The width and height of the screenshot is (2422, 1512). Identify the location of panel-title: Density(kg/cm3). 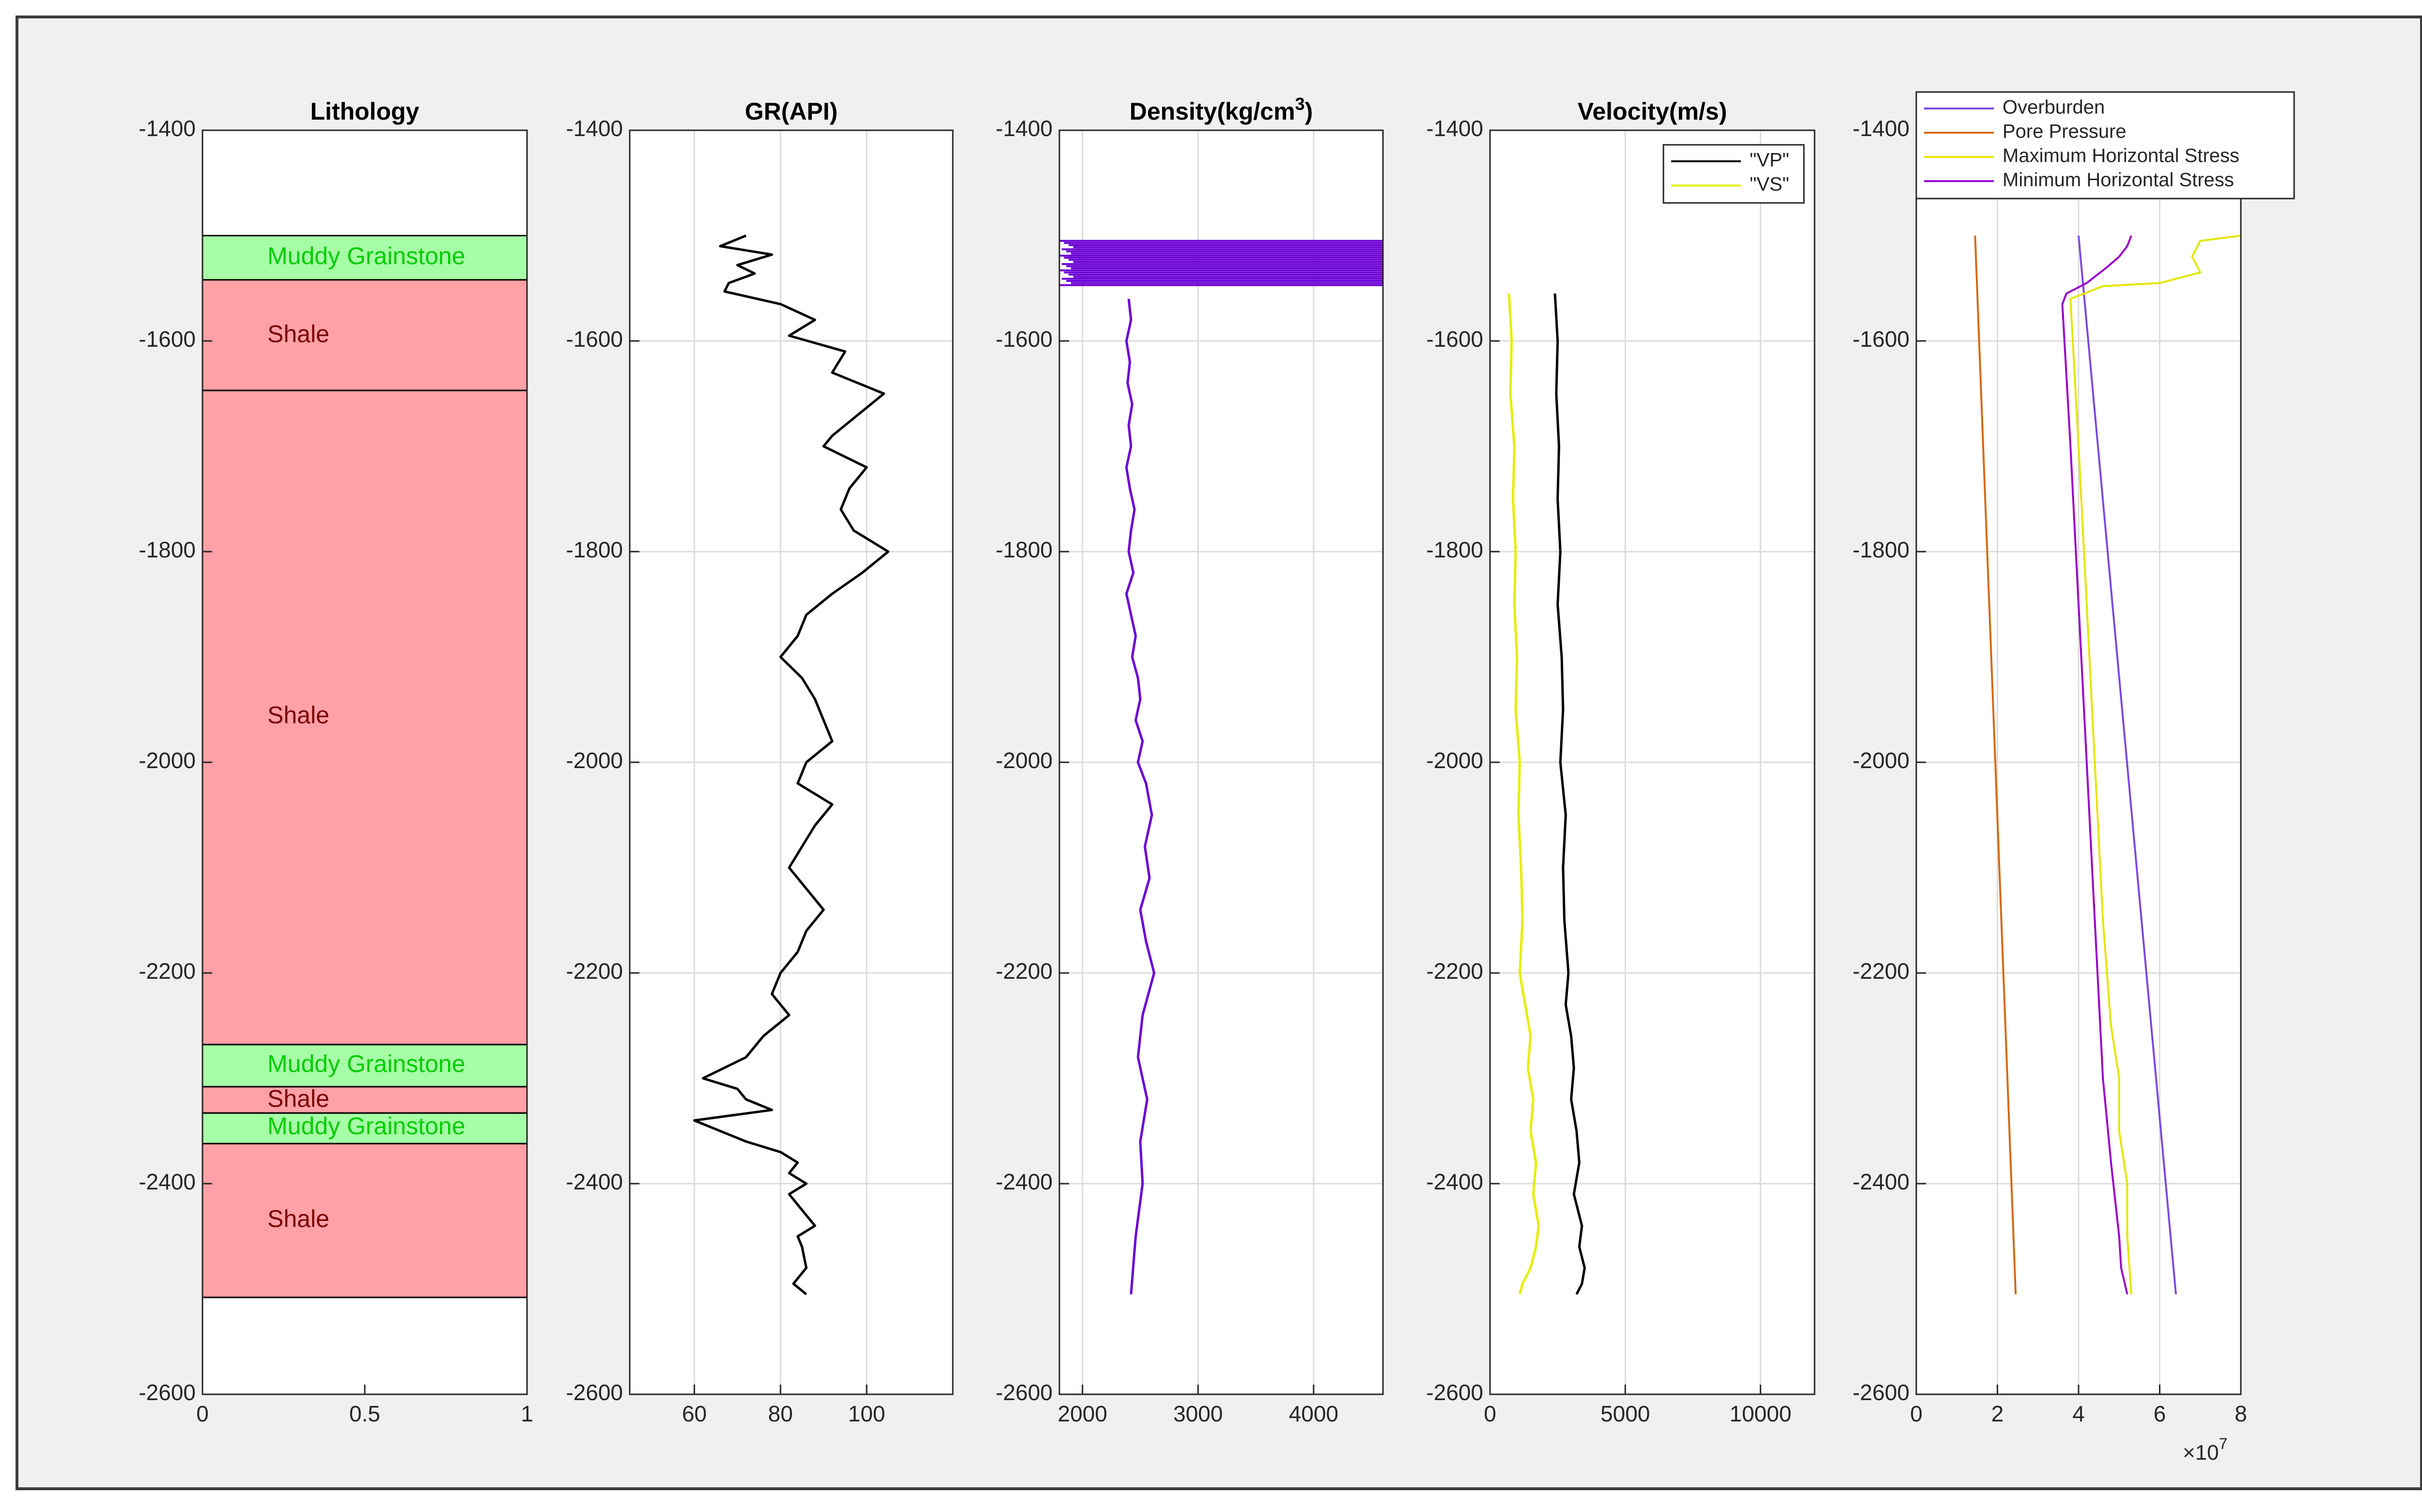
(1221, 109).